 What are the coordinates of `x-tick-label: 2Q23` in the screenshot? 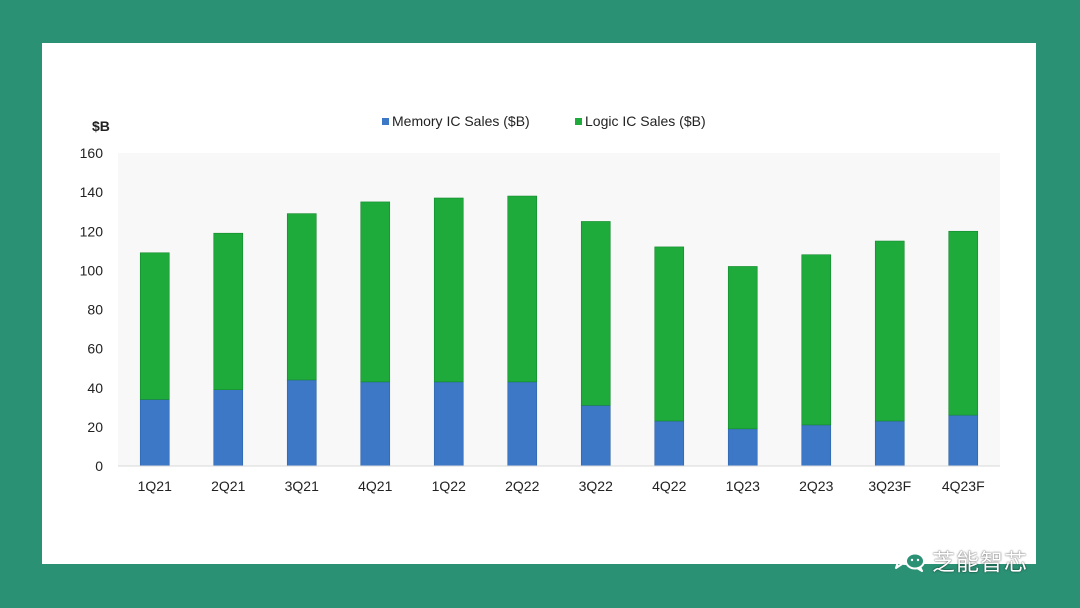 It's located at (816, 486).